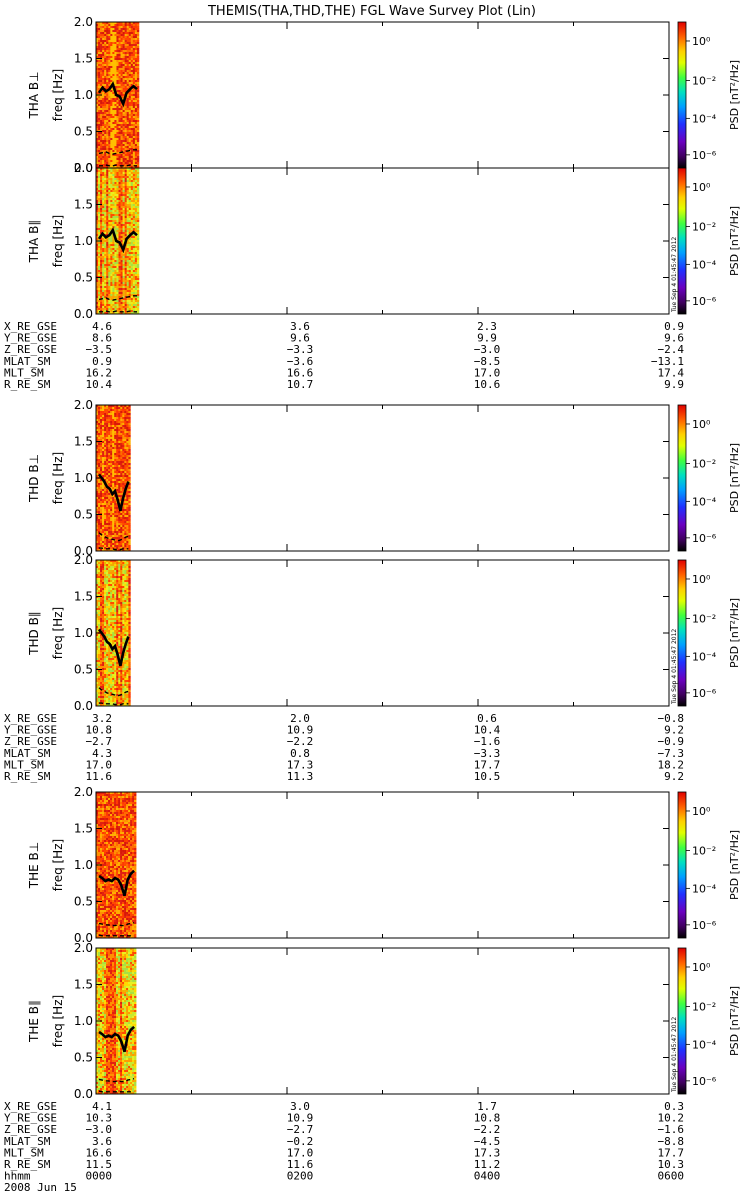 The height and width of the screenshot is (1200, 750). What do you see at coordinates (701, 41) in the screenshot?
I see `colorbar-tick-label: 10⁰` at bounding box center [701, 41].